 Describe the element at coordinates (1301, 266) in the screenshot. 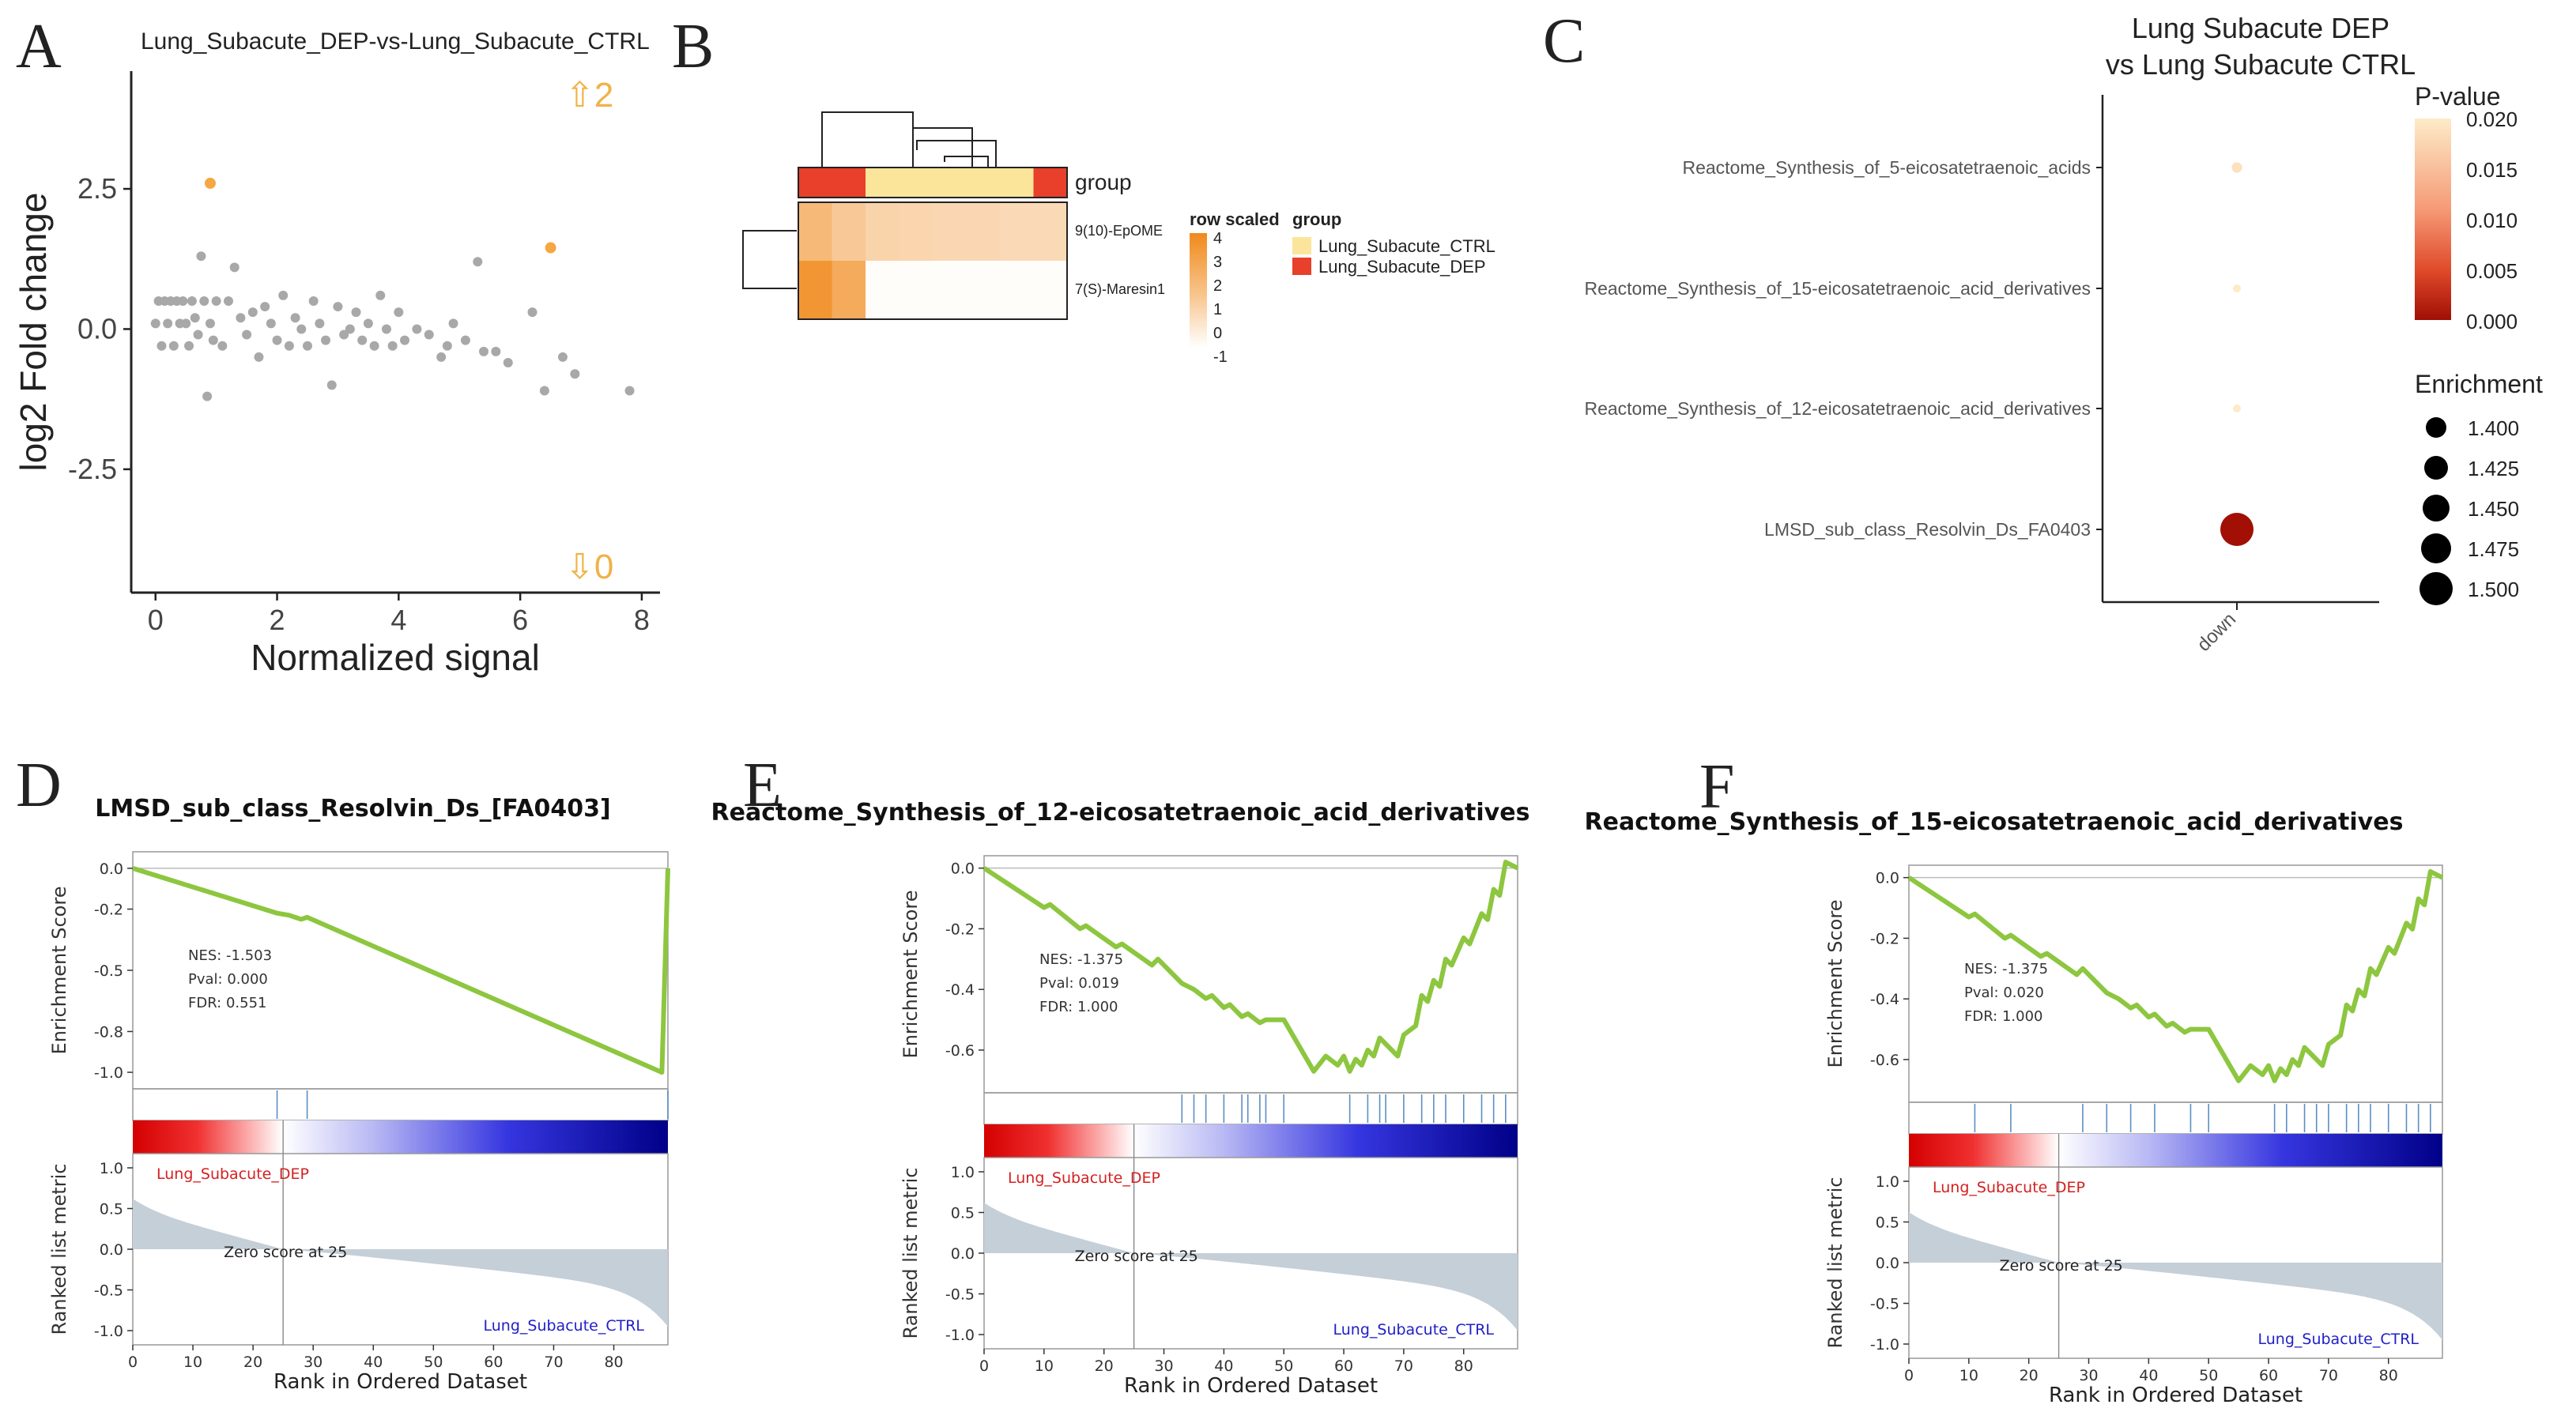

I see `group-legend-swatch-dep` at that location.